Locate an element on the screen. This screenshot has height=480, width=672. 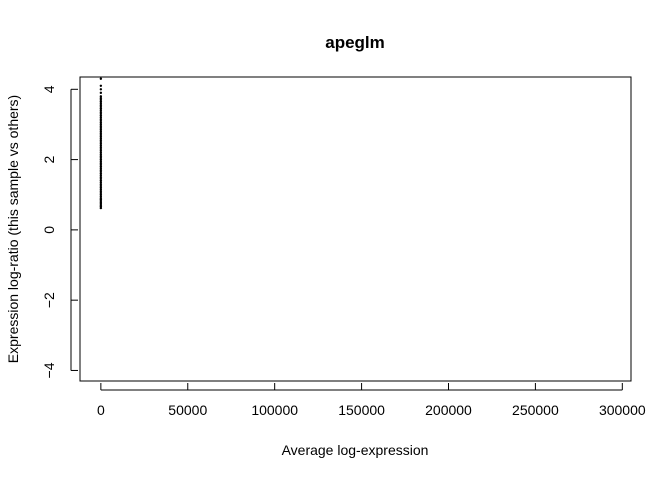
y-tick-label: 2 is located at coordinates (49, 159).